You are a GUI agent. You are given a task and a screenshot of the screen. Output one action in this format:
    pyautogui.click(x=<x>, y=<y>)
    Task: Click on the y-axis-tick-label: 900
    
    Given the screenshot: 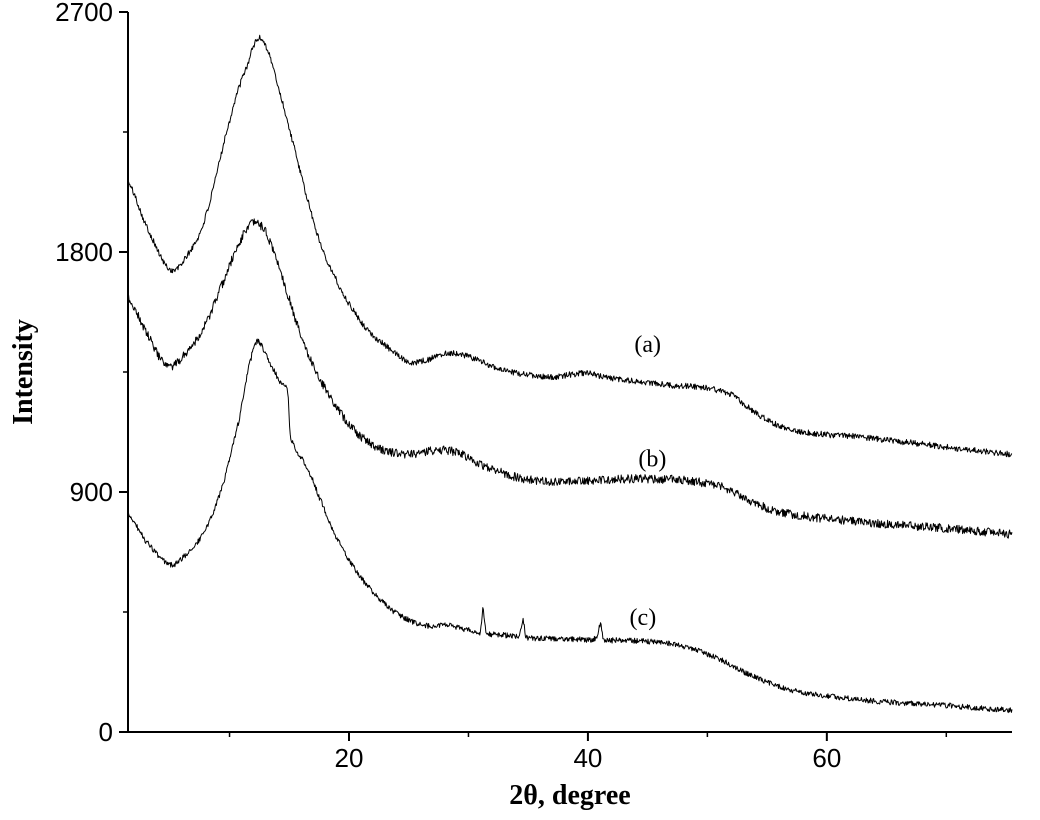 What is the action you would take?
    pyautogui.click(x=91, y=492)
    